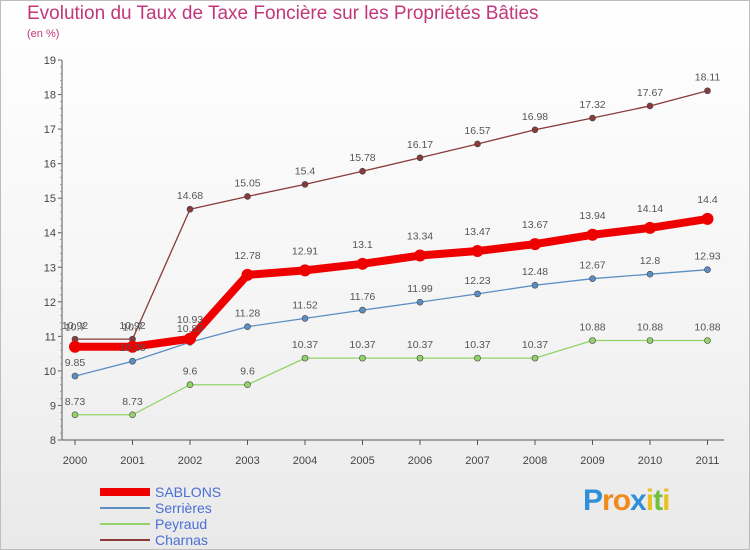 The image size is (750, 550). What do you see at coordinates (707, 257) in the screenshot?
I see `data-label: 12.93` at bounding box center [707, 257].